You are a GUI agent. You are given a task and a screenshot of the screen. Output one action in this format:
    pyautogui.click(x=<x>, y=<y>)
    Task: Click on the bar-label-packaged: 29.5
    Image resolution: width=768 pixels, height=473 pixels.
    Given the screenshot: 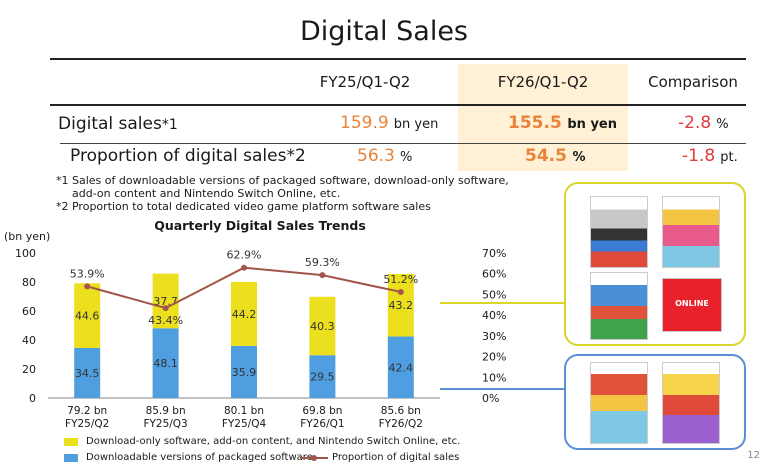 What is the action you would take?
    pyautogui.click(x=322, y=377)
    